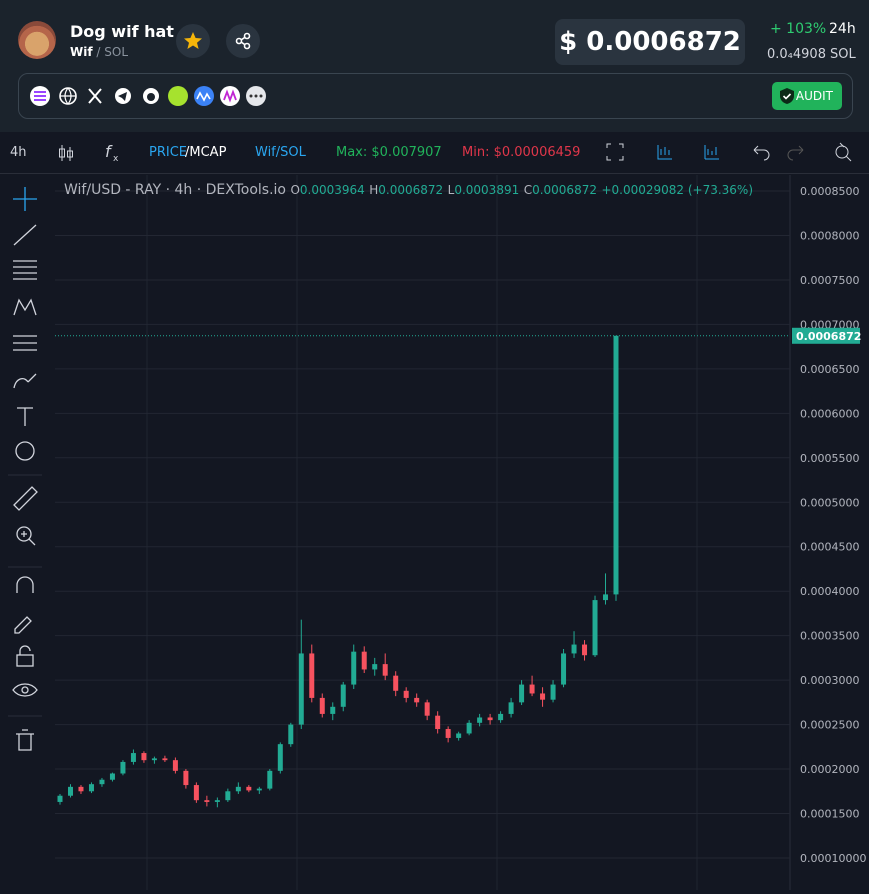 The width and height of the screenshot is (869, 894). Describe the element at coordinates (109, 151) in the screenshot. I see `svg-text: f` at that location.